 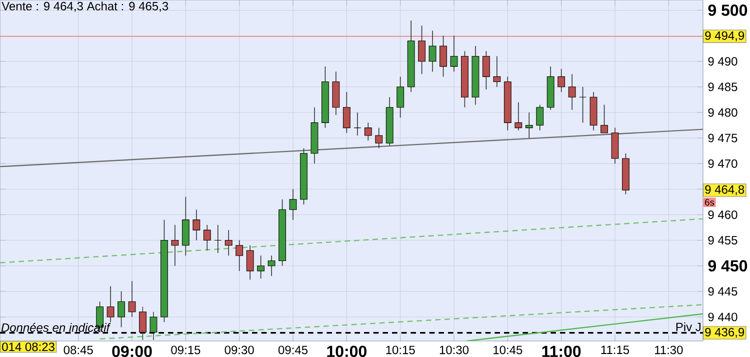 What do you see at coordinates (723, 317) in the screenshot?
I see `y-tick-label: 9 440` at bounding box center [723, 317].